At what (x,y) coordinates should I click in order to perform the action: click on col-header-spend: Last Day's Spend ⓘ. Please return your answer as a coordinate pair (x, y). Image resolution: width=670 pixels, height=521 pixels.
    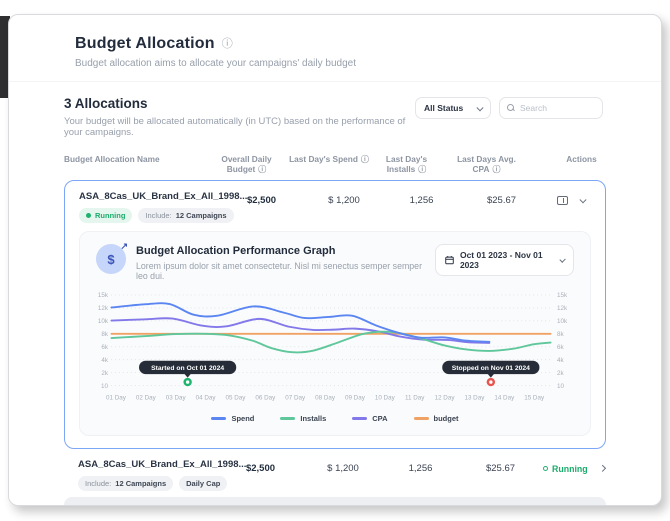
    Looking at the image, I should click on (329, 159).